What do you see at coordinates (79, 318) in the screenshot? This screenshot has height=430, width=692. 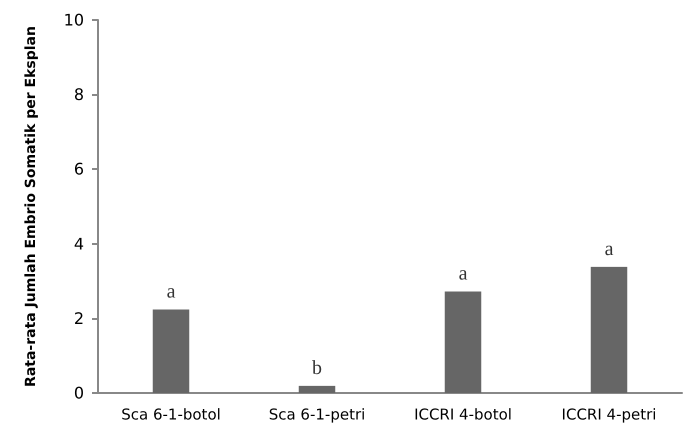 I see `y-tick-label: 2` at bounding box center [79, 318].